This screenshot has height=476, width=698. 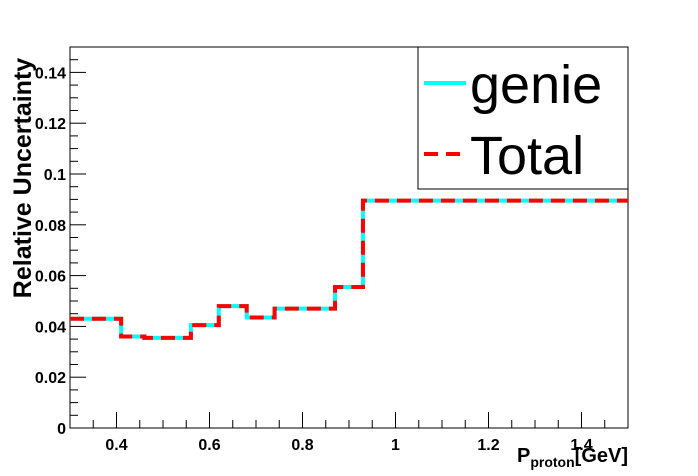 I want to click on legend-total-label: Total, so click(x=527, y=156).